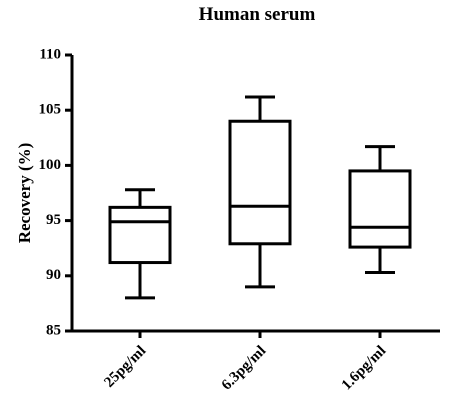 The image size is (450, 415). I want to click on y-tick-label: 110, so click(50, 54).